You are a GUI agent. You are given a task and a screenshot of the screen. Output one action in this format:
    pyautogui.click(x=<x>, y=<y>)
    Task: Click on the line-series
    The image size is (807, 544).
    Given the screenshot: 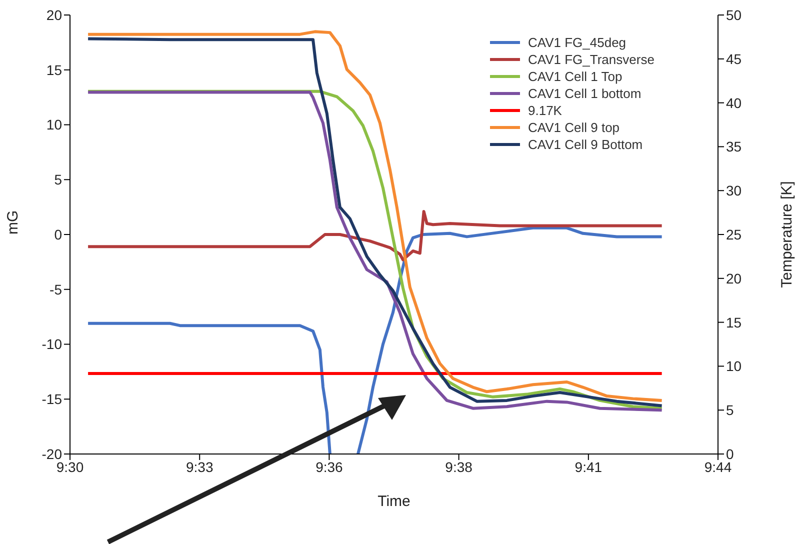 What is the action you would take?
    pyautogui.click(x=375, y=236)
    